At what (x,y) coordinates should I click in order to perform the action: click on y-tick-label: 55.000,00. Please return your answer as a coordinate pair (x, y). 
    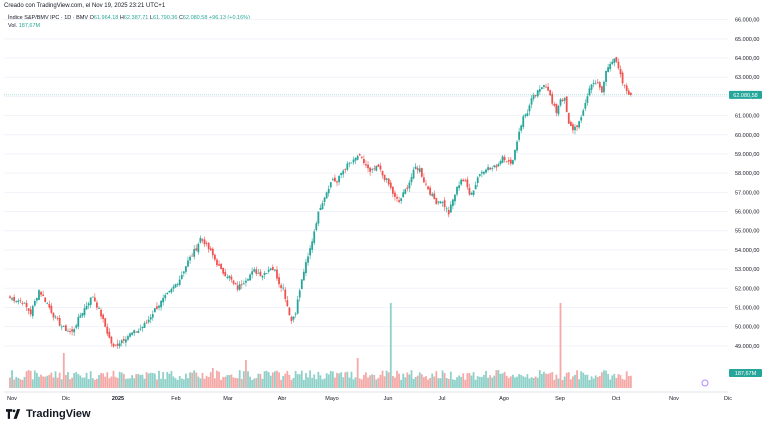
    Looking at the image, I should click on (747, 232).